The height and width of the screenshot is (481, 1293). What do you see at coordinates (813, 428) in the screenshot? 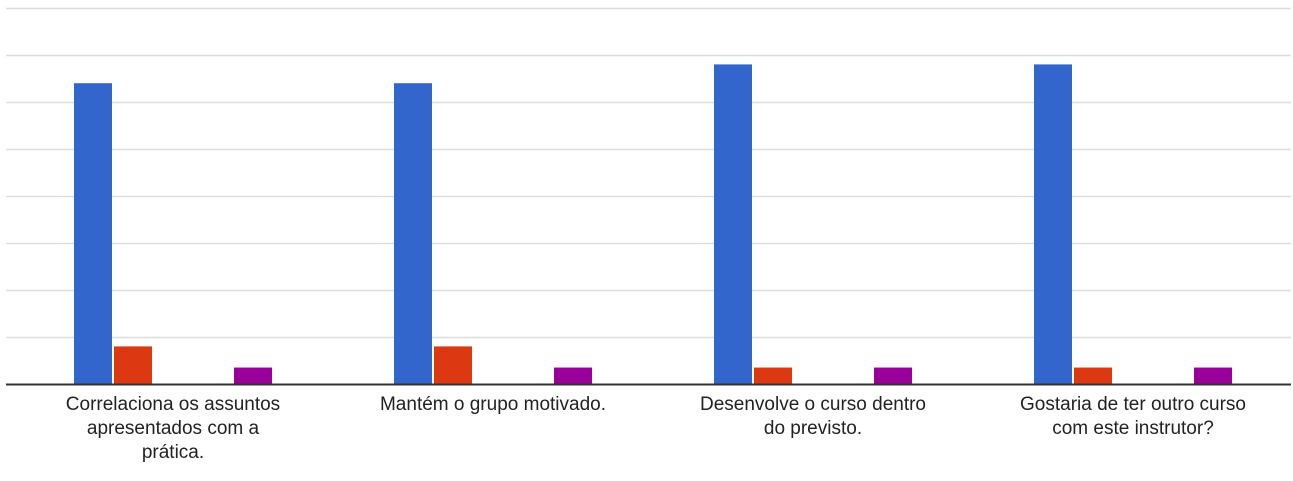
I see `x-tick-label-line: do previsto.` at bounding box center [813, 428].